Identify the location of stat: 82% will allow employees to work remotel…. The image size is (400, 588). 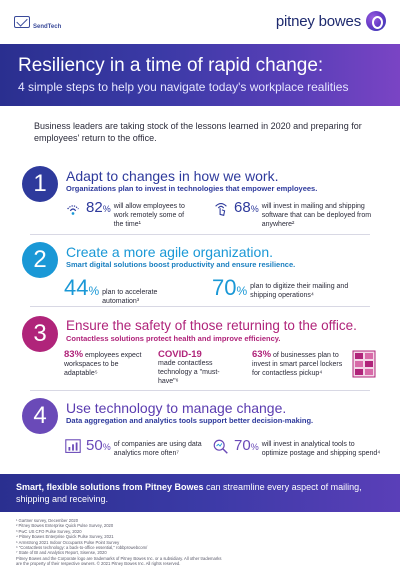
(129, 214).